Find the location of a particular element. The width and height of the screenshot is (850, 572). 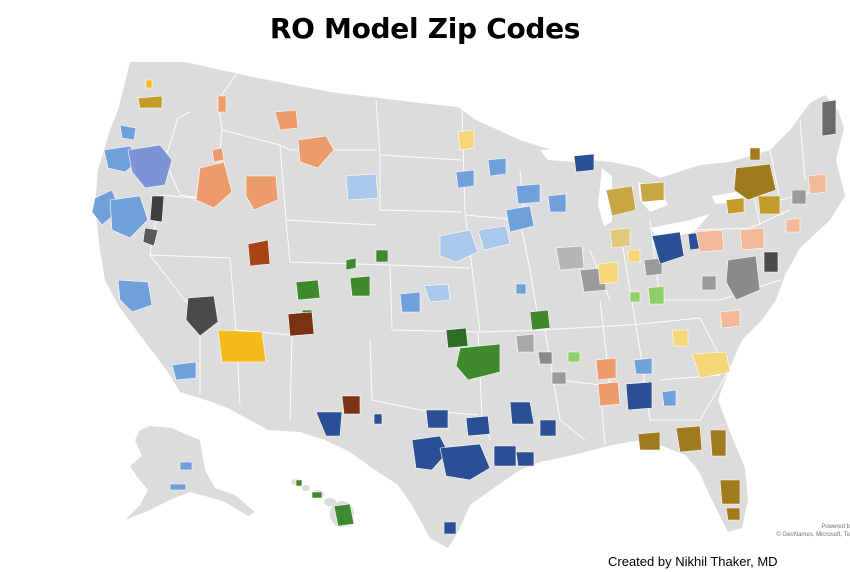

credit-text: Created by Nikhil Thaker, MD is located at coordinates (693, 561).